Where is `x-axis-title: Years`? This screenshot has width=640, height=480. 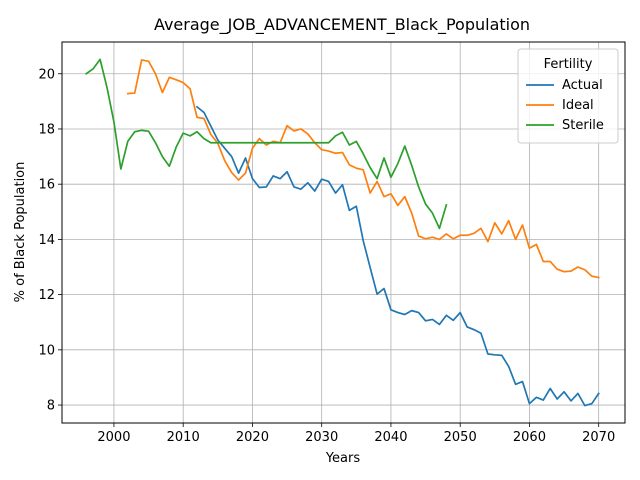
x-axis-title: Years is located at coordinates (343, 458).